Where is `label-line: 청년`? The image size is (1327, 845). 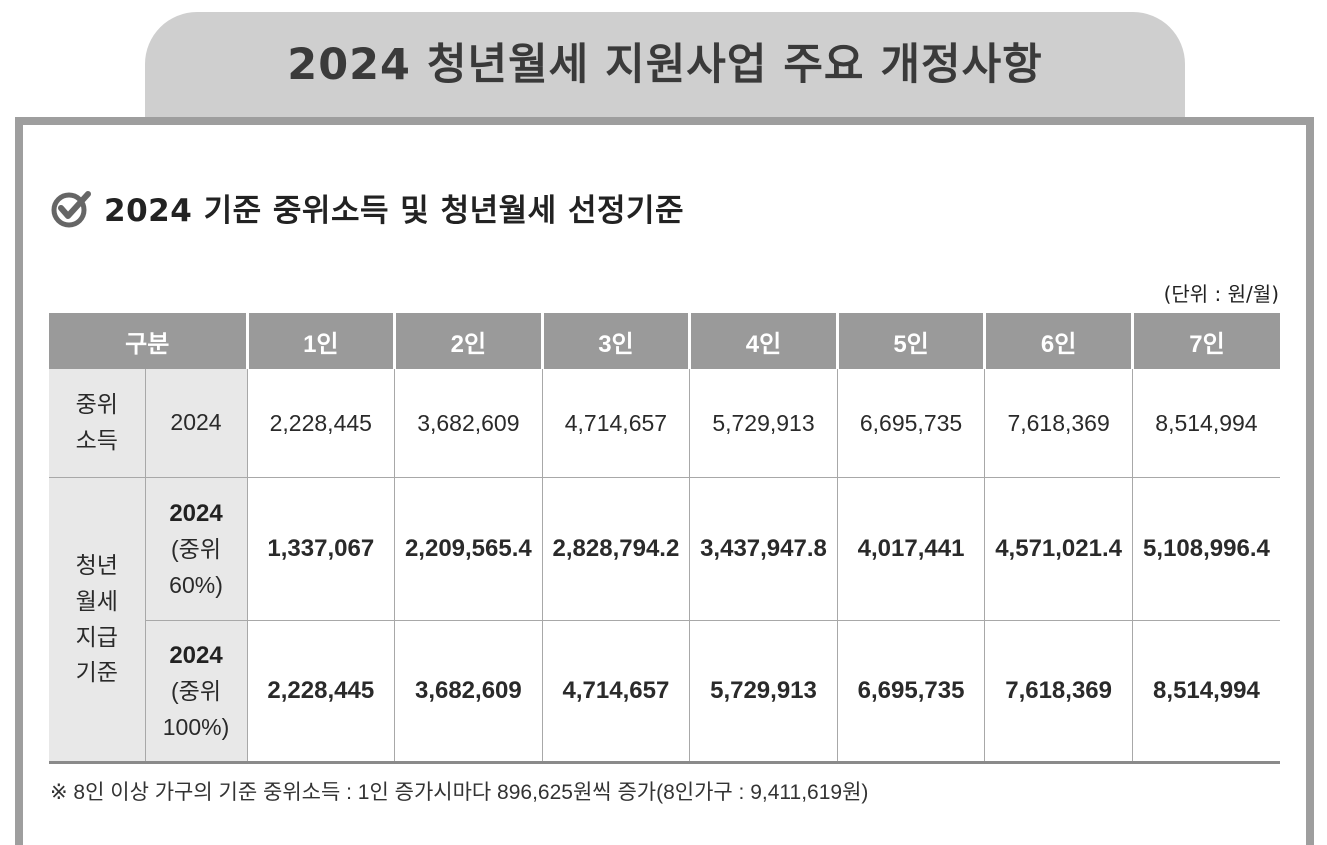 label-line: 청년 is located at coordinates (96, 565).